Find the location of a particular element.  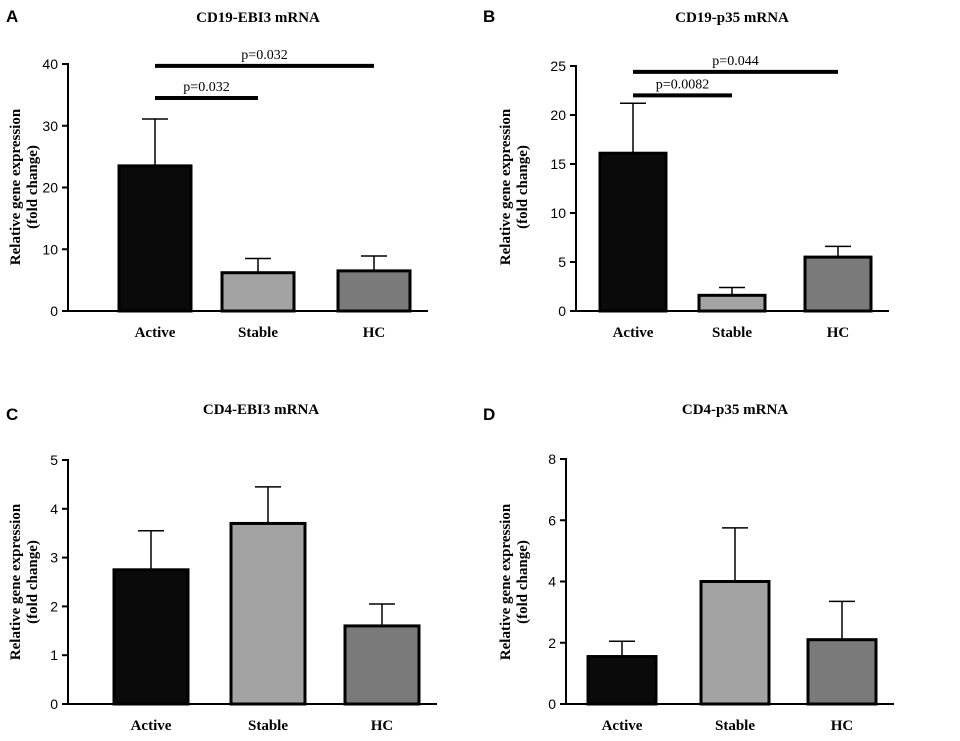

y-tick-label: 3 is located at coordinates (54, 558).